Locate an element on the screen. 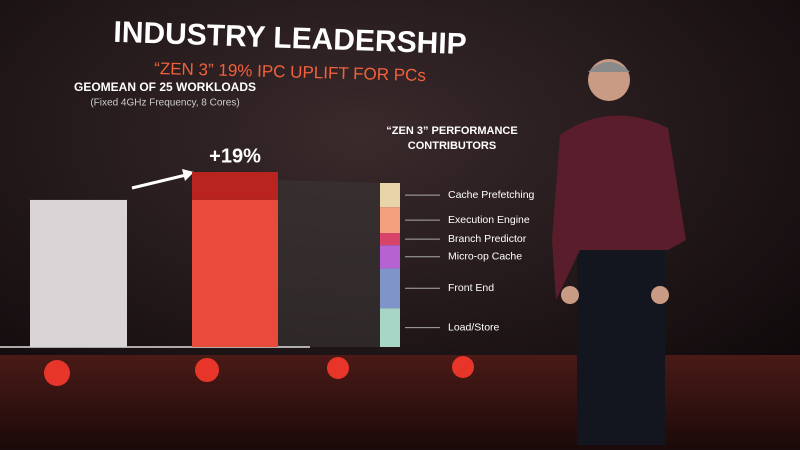 The height and width of the screenshot is (450, 800). contributors-title: “ZEN 3” PERFORMANCE CONTRIBUTORS is located at coordinates (452, 138).